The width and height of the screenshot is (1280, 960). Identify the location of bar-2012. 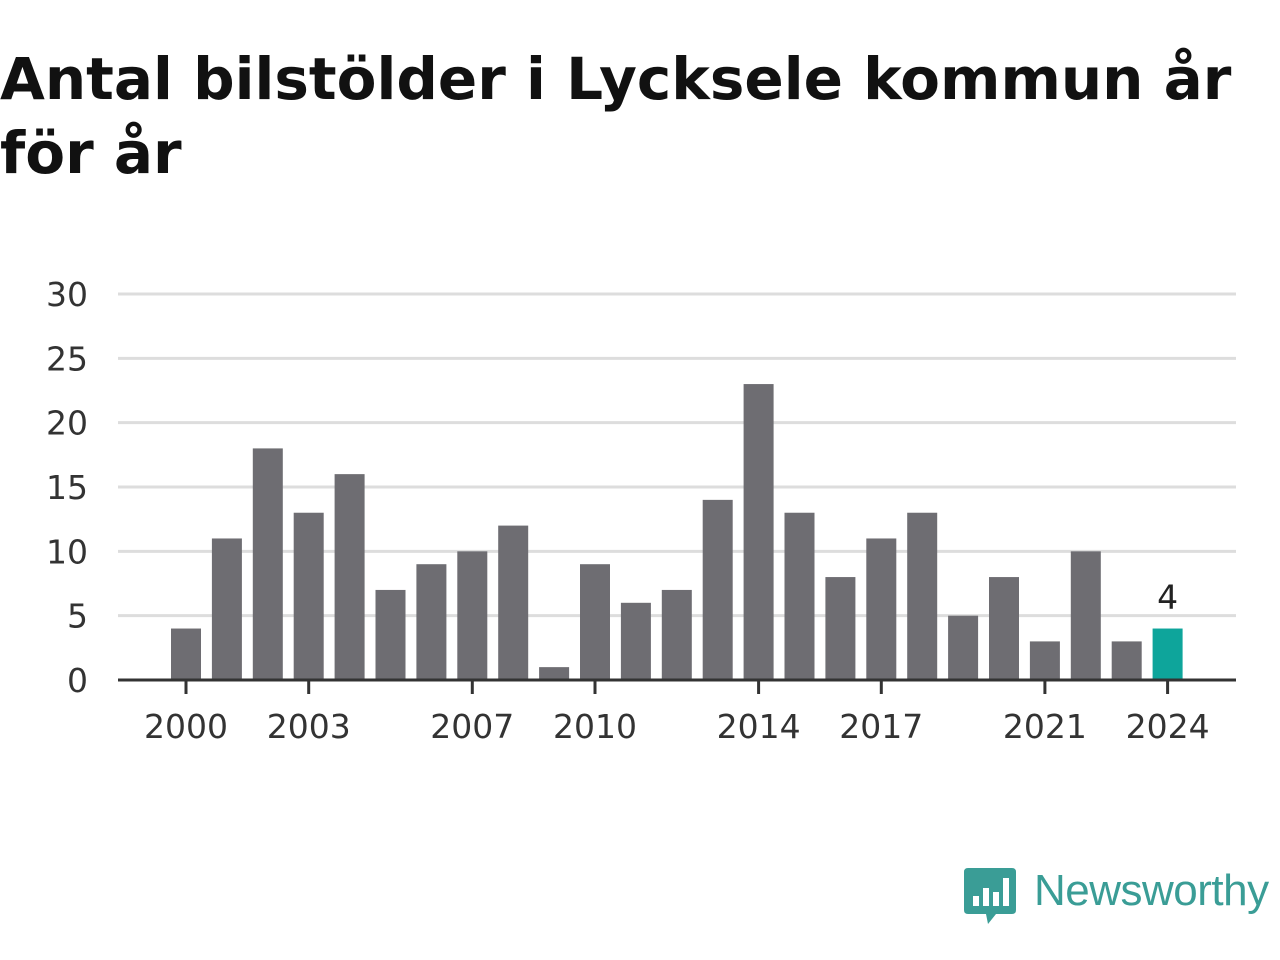
(676, 634).